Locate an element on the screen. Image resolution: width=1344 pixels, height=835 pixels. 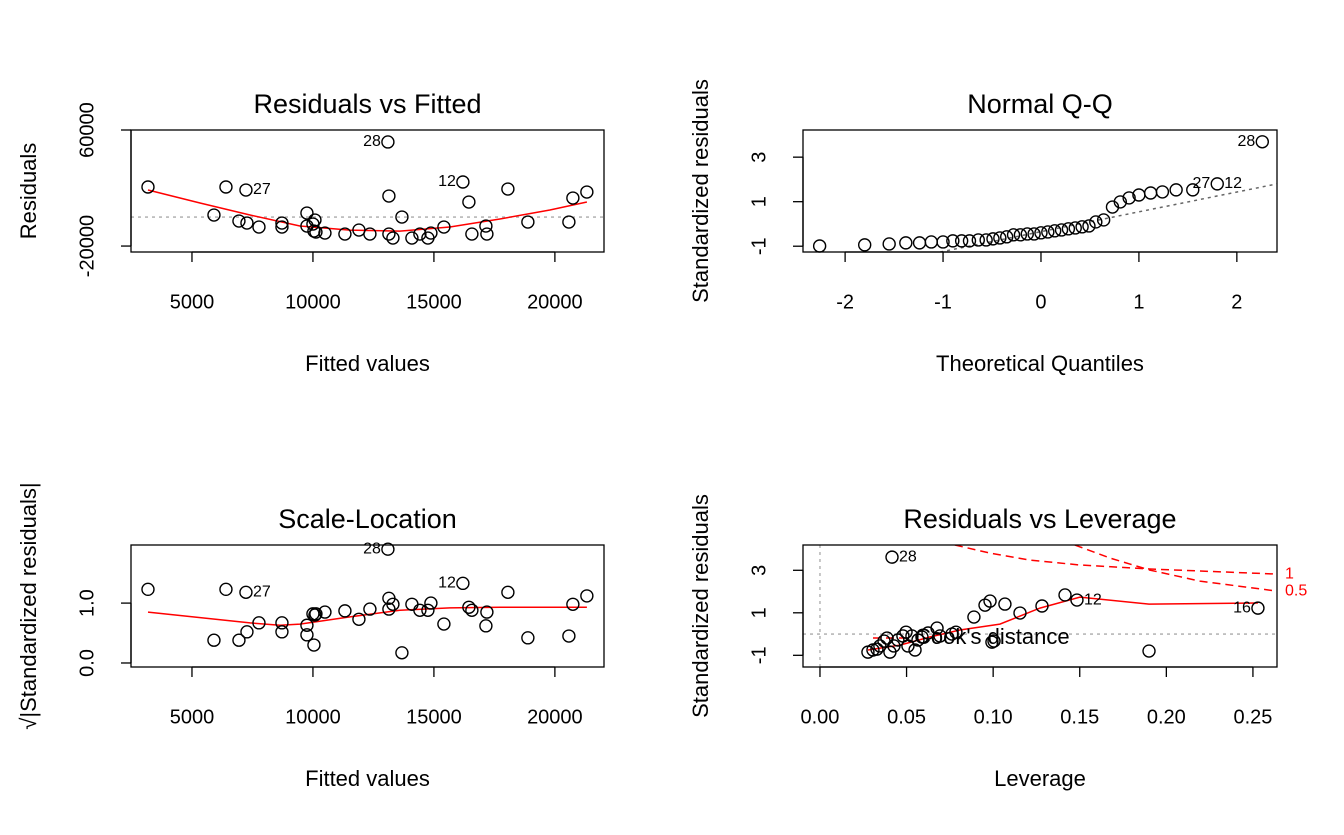
x-tick-label: 0.05 is located at coordinates (906, 717).